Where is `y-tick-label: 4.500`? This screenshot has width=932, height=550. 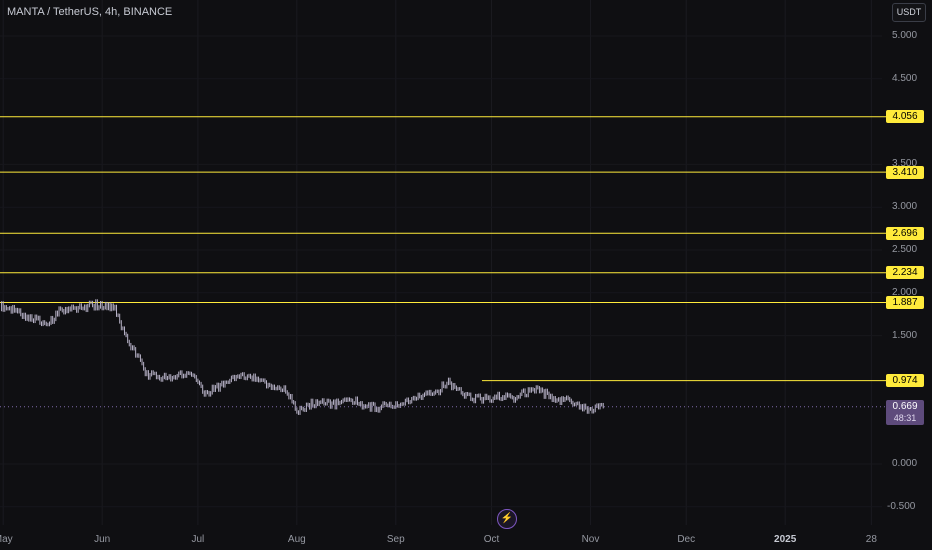
y-tick-label: 4.500 is located at coordinates (905, 78).